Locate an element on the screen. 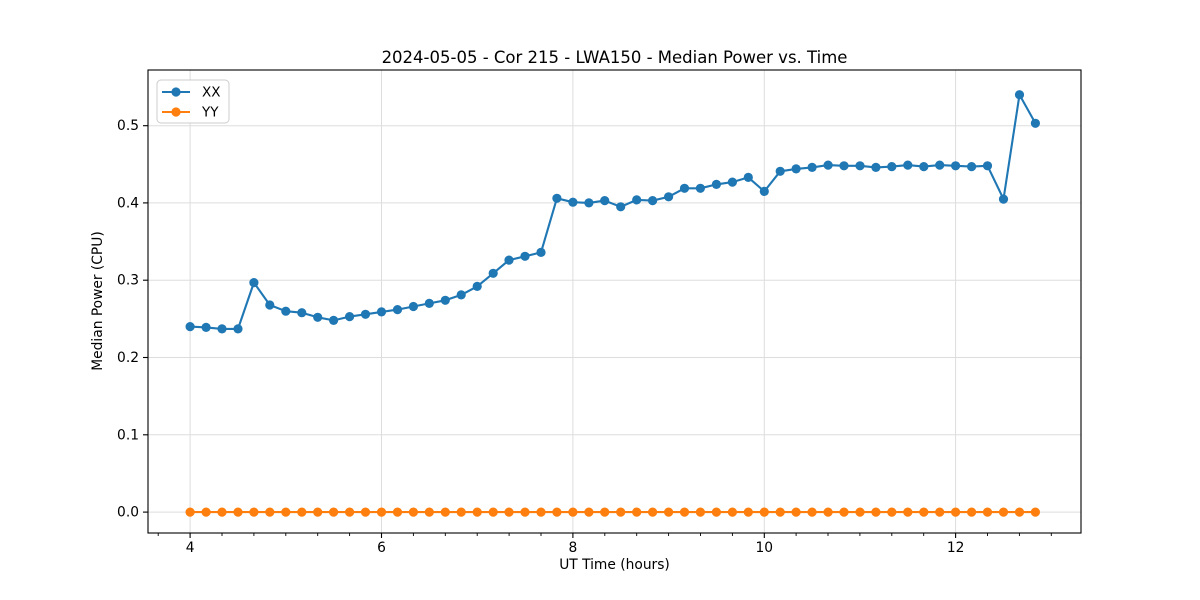  x-tick-label: 12 is located at coordinates (956, 548).